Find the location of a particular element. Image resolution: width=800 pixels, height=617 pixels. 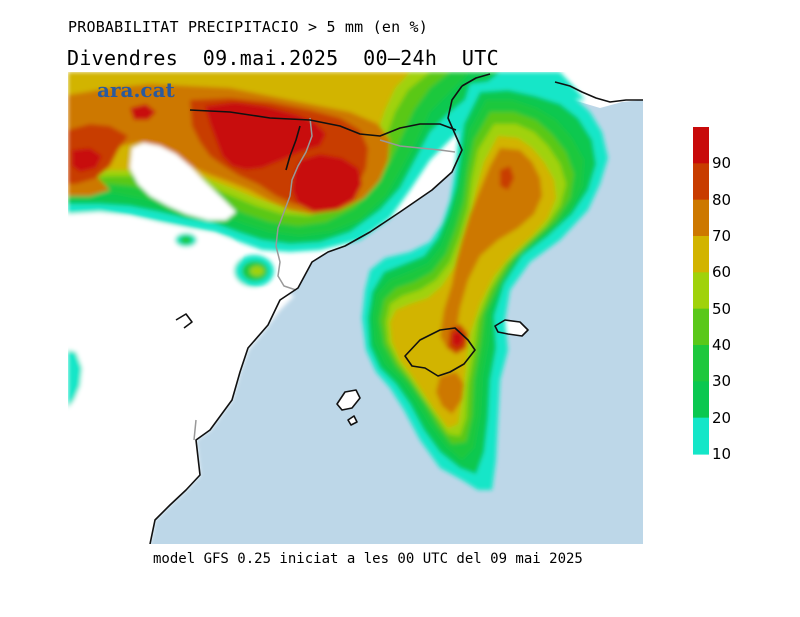

legend-label: 10 is located at coordinates (722, 454).